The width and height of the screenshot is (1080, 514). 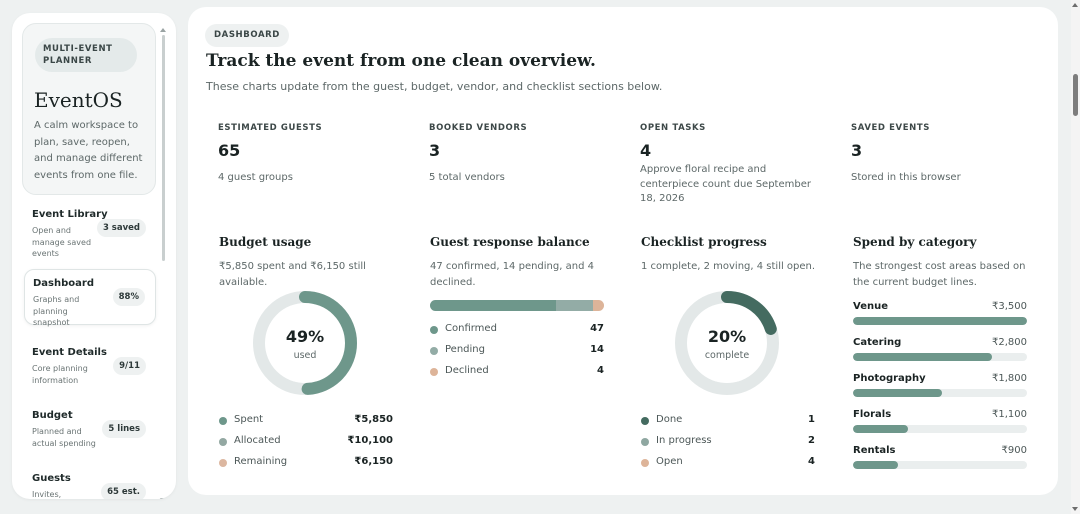 I want to click on sidebar-item-badge: 5 lines, so click(x=124, y=429).